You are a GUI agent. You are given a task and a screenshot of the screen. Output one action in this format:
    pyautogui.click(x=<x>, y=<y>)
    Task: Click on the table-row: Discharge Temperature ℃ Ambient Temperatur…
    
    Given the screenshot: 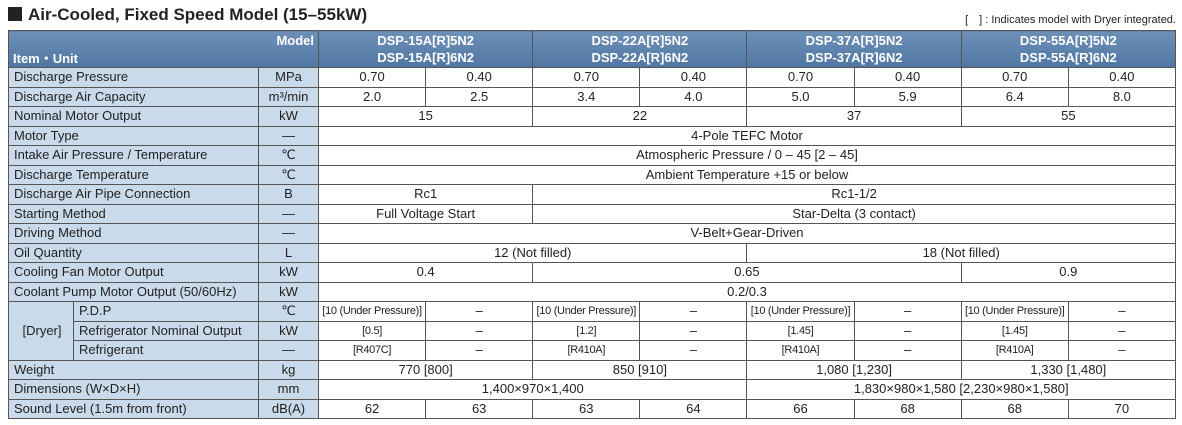 What is the action you would take?
    pyautogui.click(x=592, y=174)
    